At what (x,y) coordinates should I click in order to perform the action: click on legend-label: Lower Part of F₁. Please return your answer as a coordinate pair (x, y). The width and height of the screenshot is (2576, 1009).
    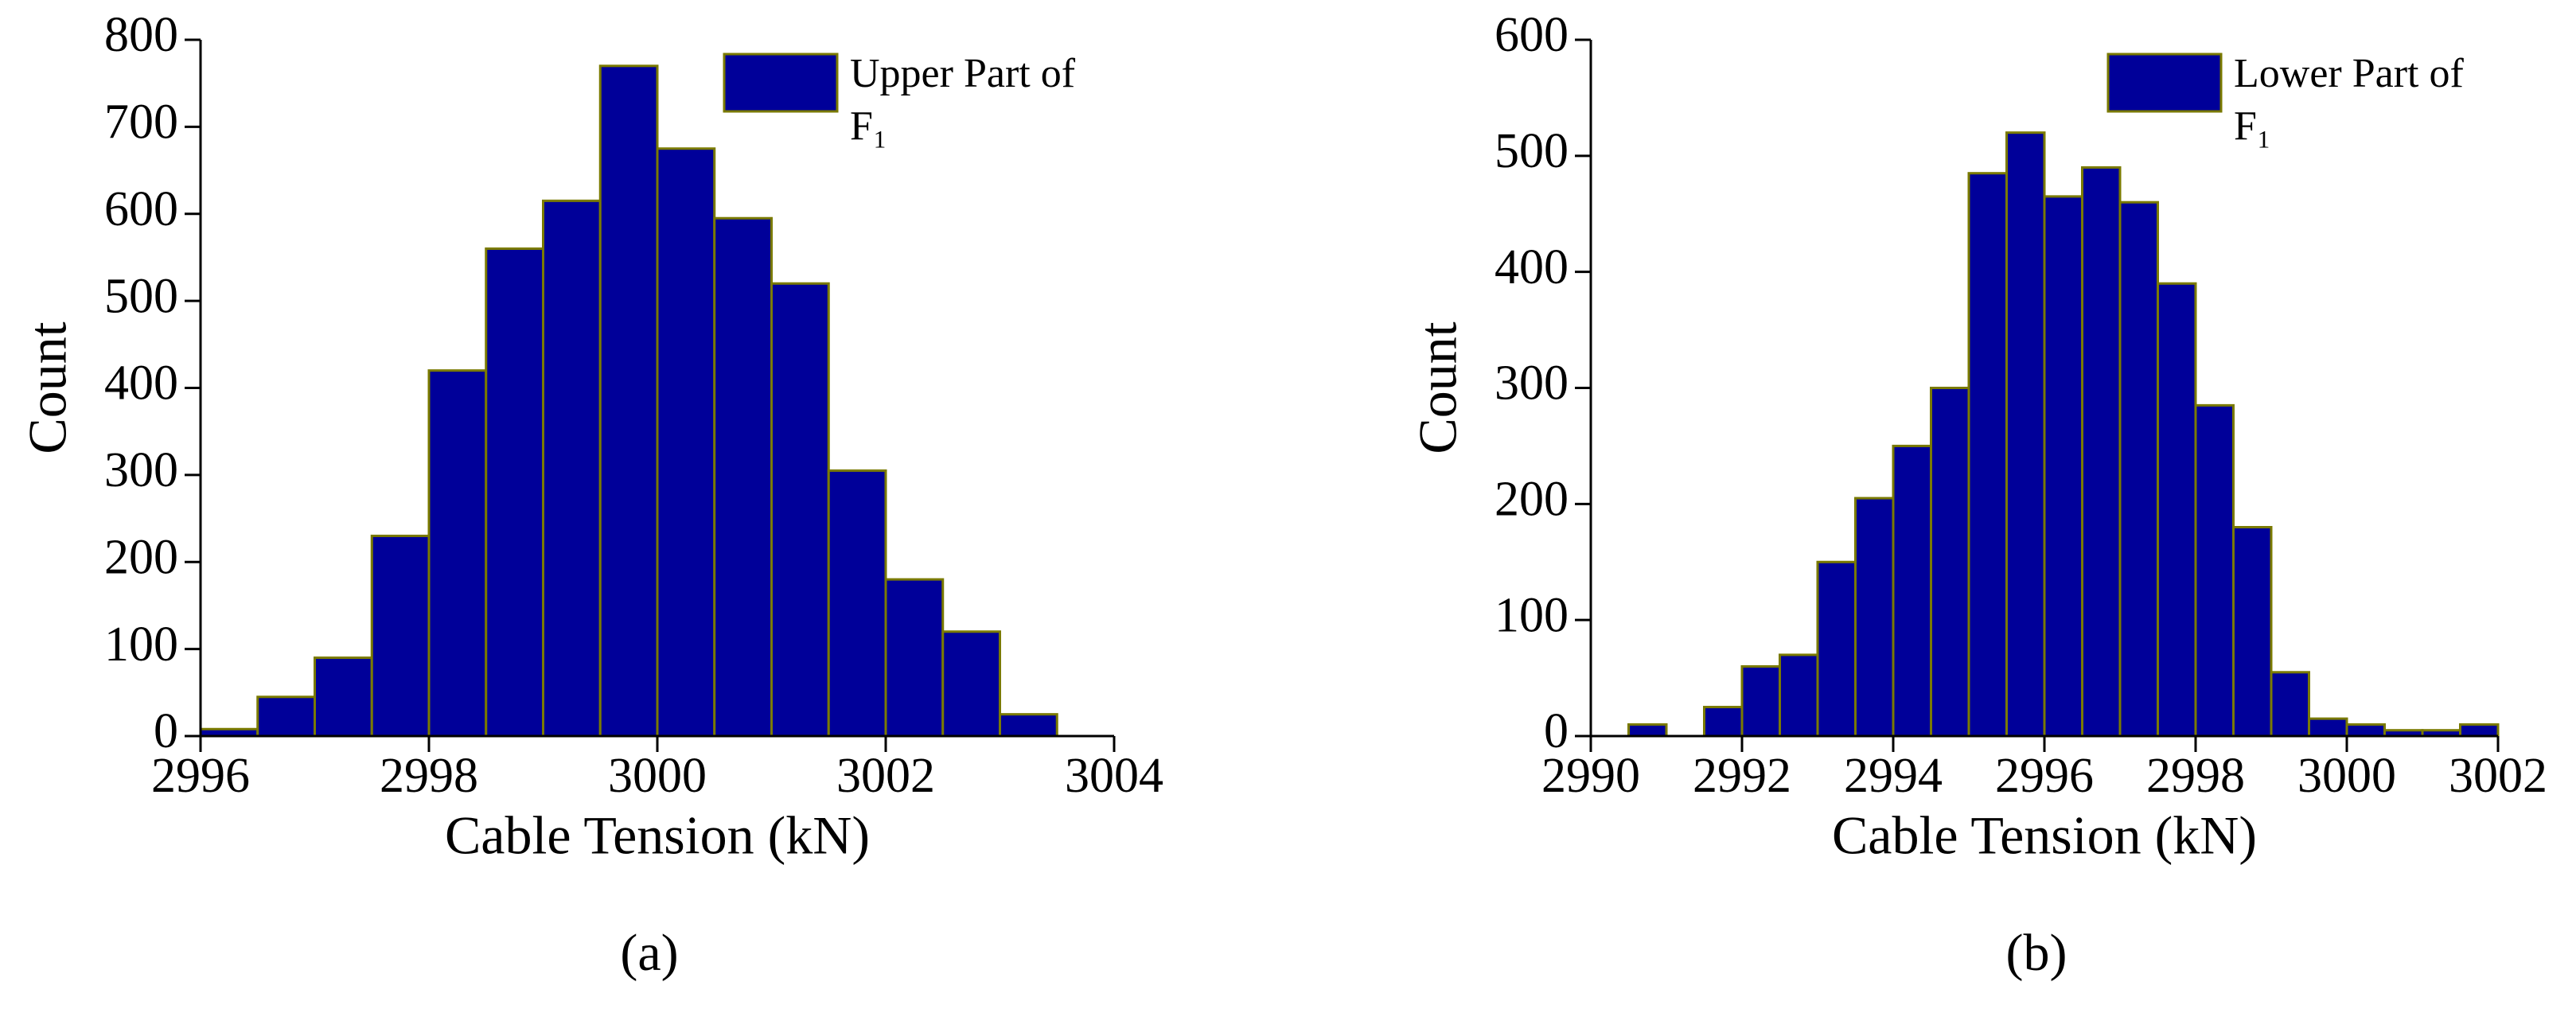
    Looking at the image, I should click on (2349, 100).